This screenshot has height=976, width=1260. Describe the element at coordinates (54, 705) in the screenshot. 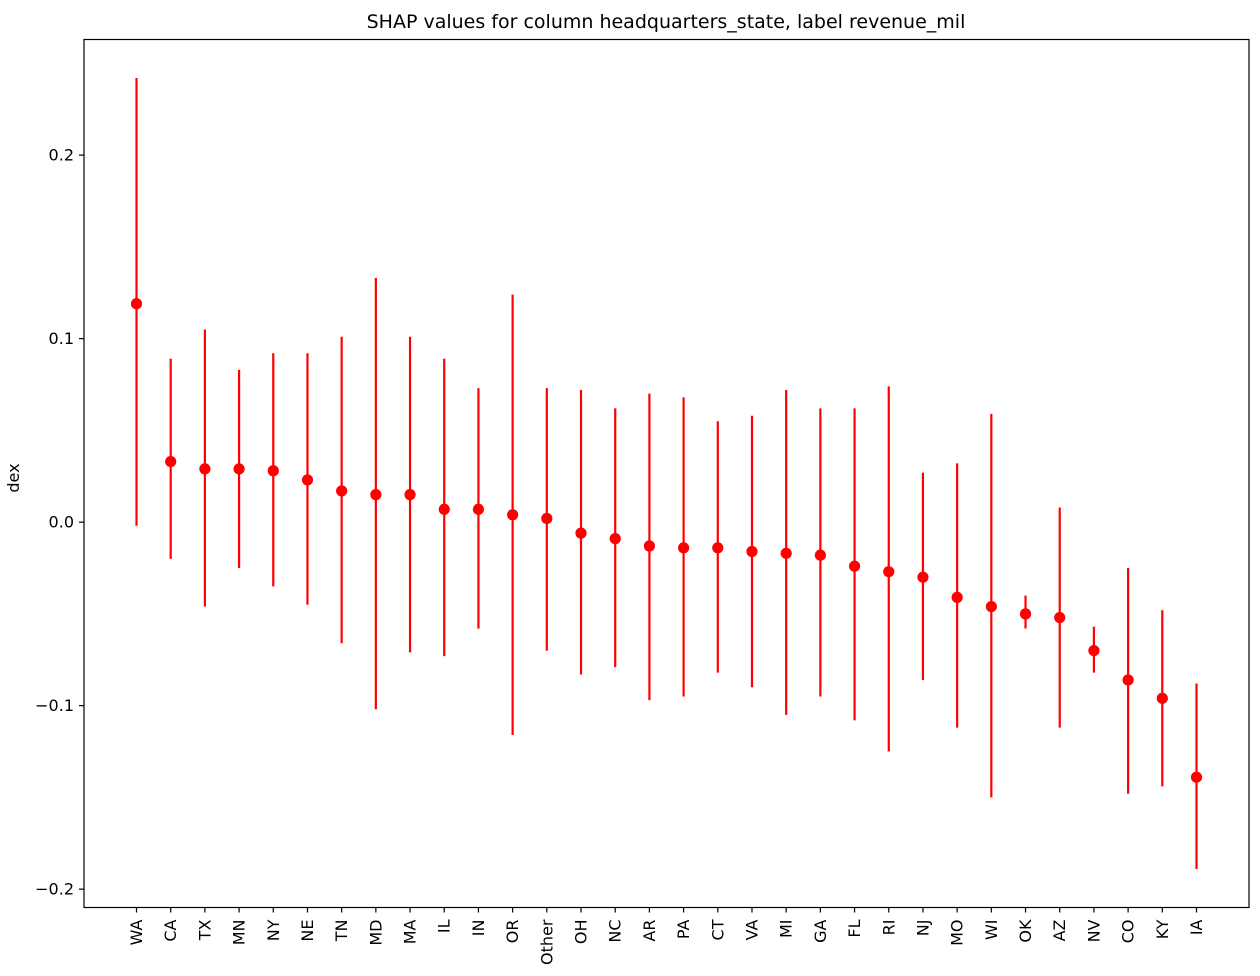

I see `y-tick-label: −0.1` at that location.